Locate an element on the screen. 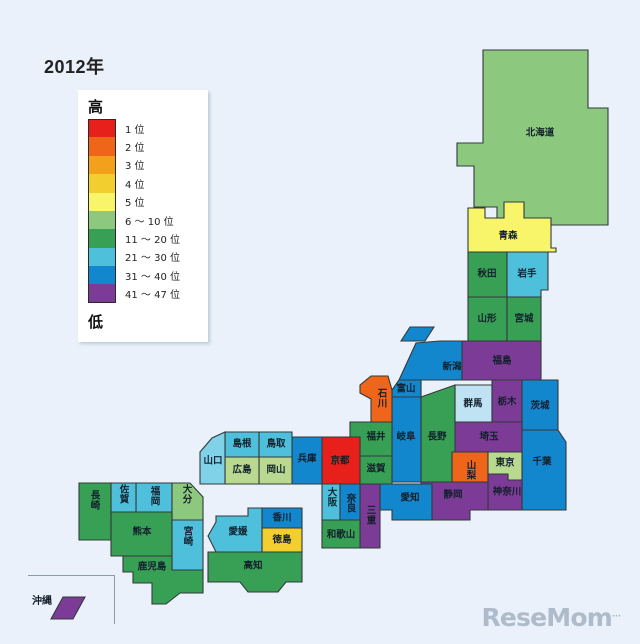  region-saitama: 埼玉 is located at coordinates (488, 437).